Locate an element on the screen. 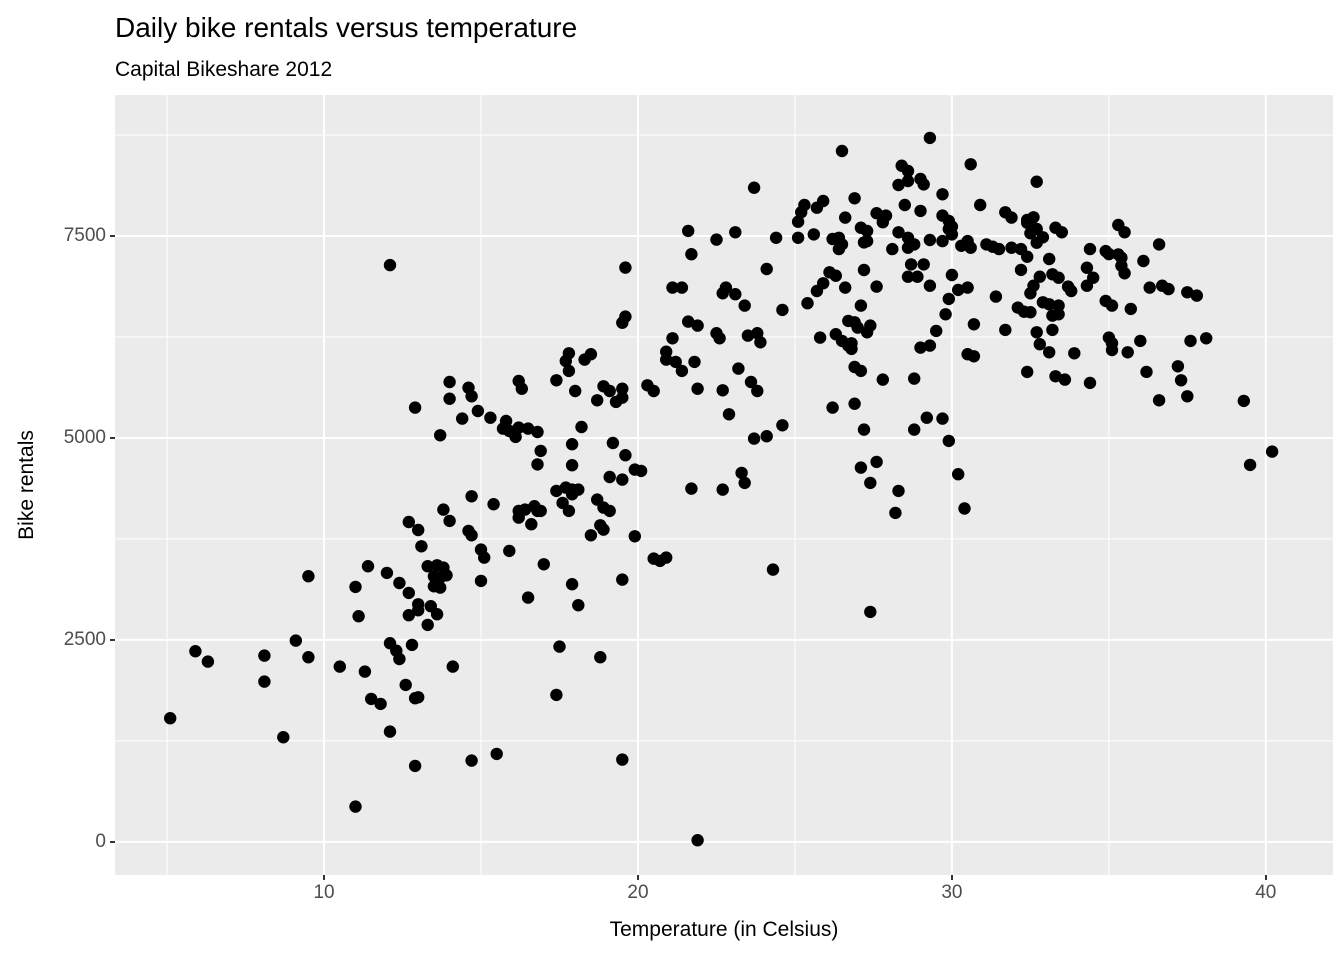 The image size is (1344, 960). x-tick-label: 10 is located at coordinates (324, 892).